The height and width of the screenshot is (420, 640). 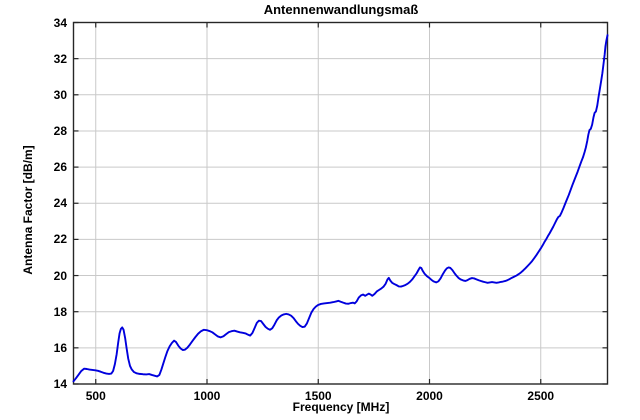 I want to click on y-tick-label: 14, so click(x=60, y=384).